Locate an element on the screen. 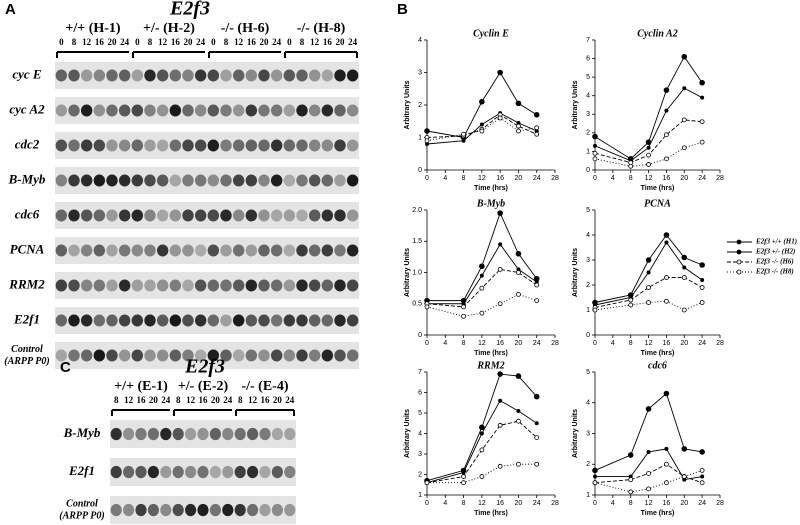 Image resolution: width=800 pixels, height=525 pixels. legend-label: E2f3 +/+ (H1) is located at coordinates (776, 242).